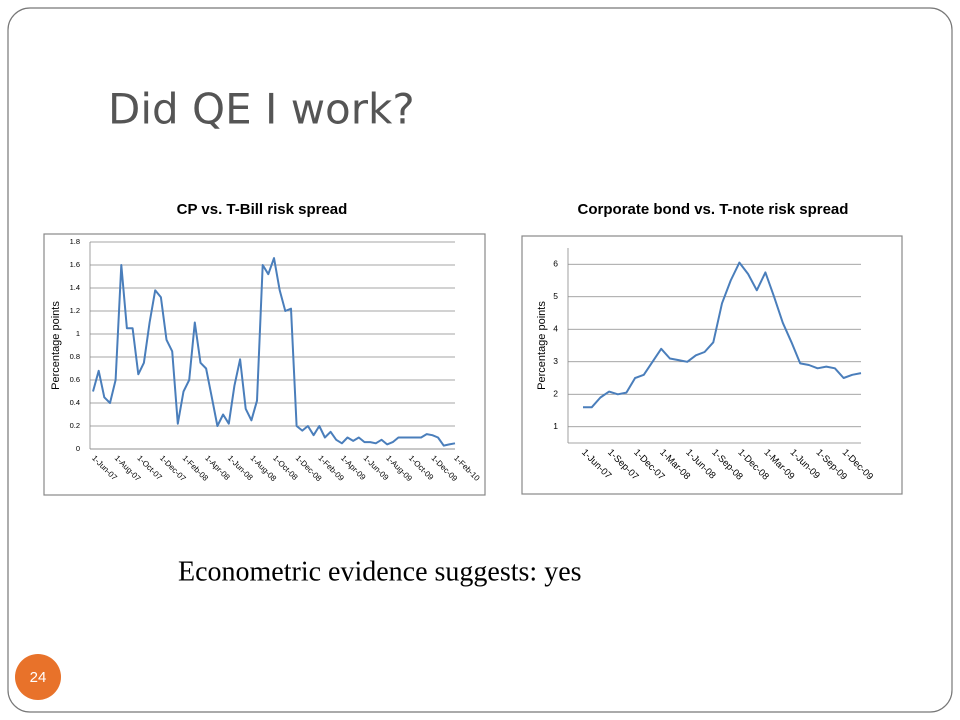 Image resolution: width=960 pixels, height=720 pixels. What do you see at coordinates (555, 361) in the screenshot?
I see `y-tick-label: 3` at bounding box center [555, 361].